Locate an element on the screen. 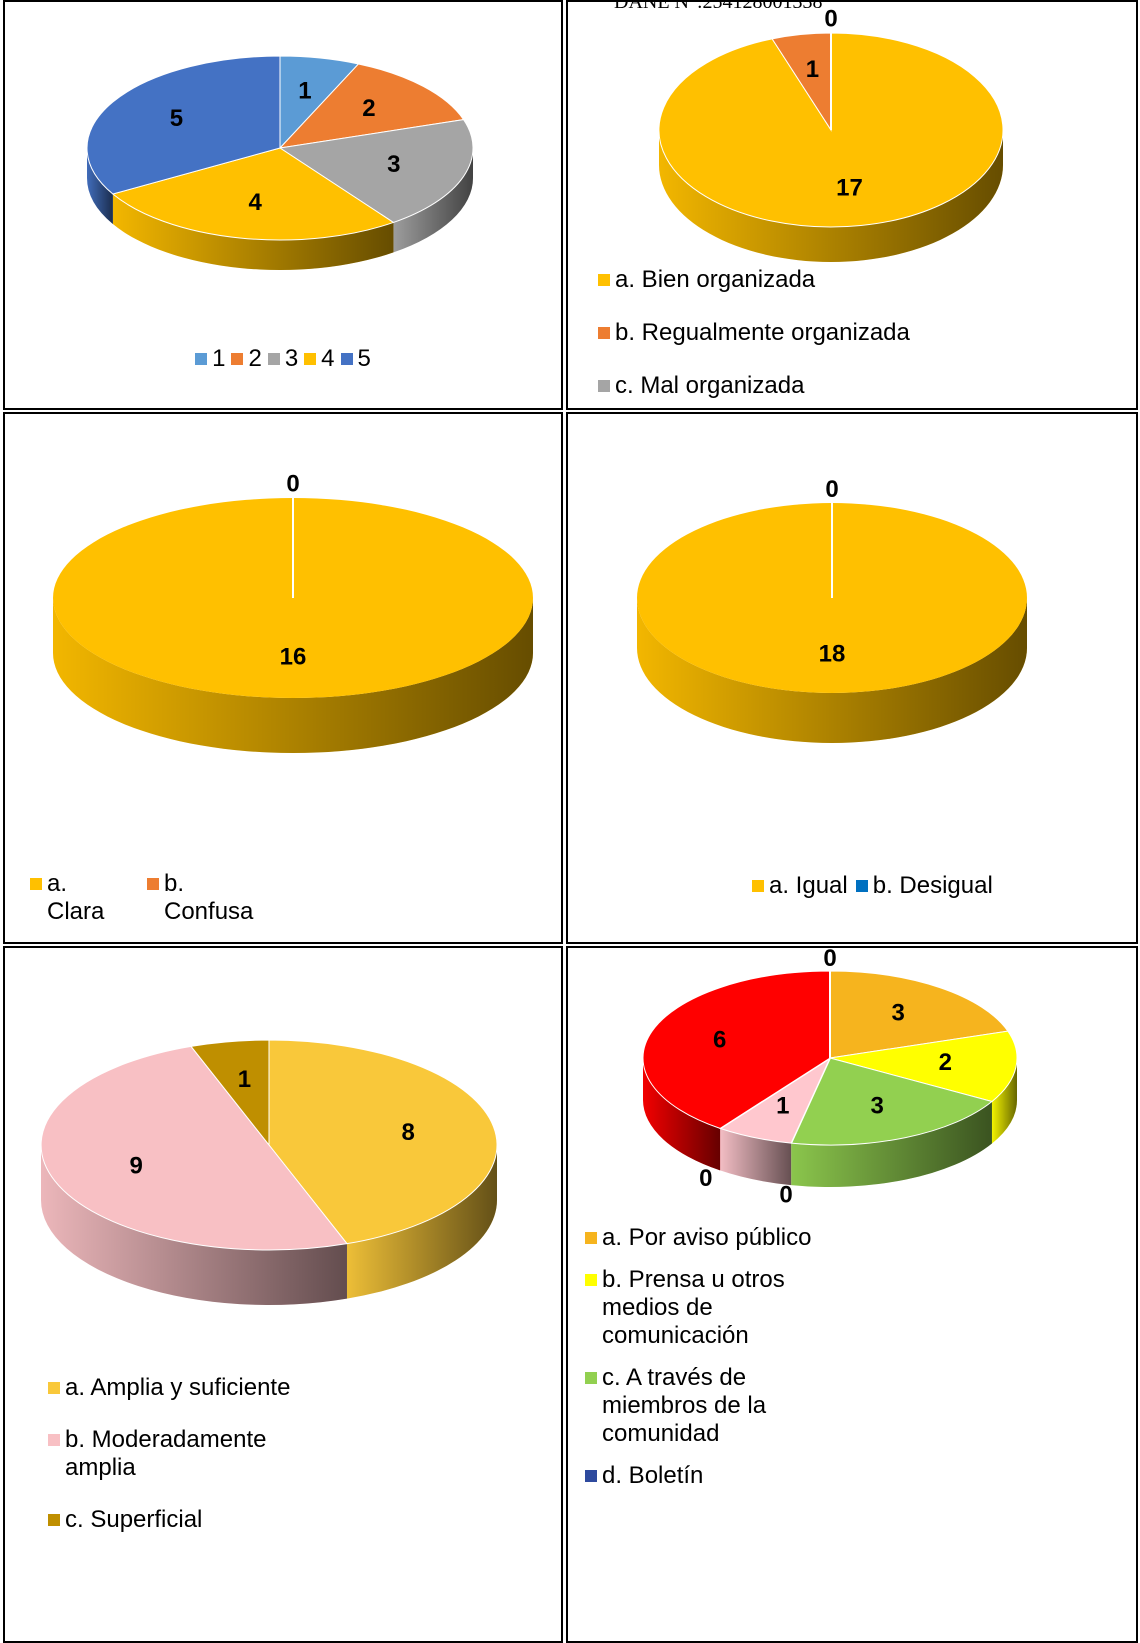 This screenshot has height=1643, width=1140. legend-label: a. Igual is located at coordinates (808, 885).